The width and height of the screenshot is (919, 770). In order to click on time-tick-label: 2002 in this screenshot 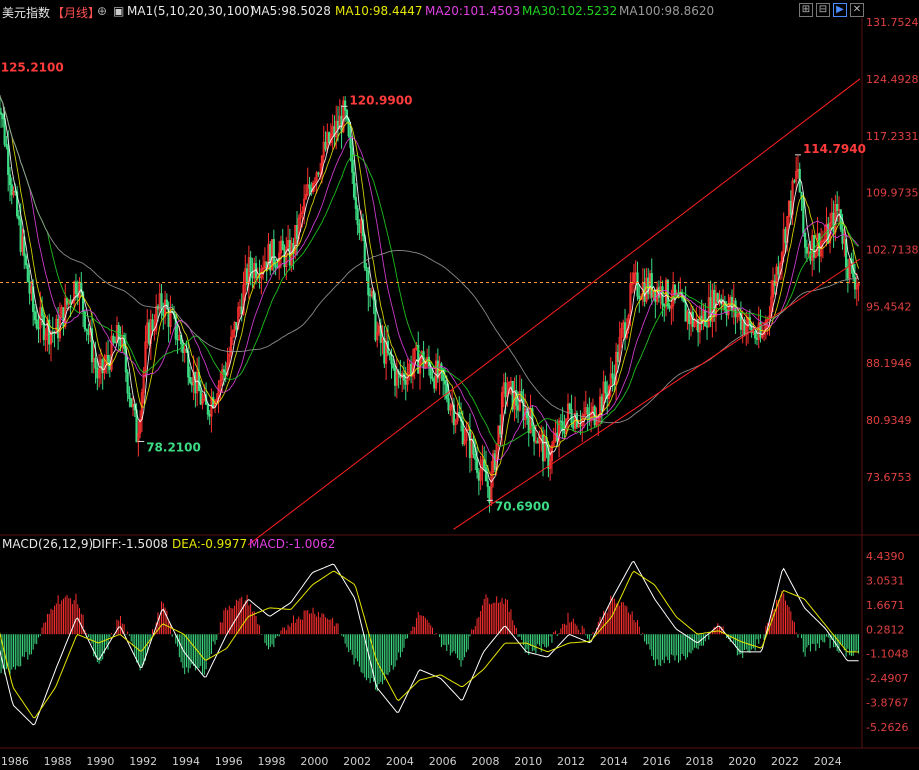, I will do `click(357, 761)`.